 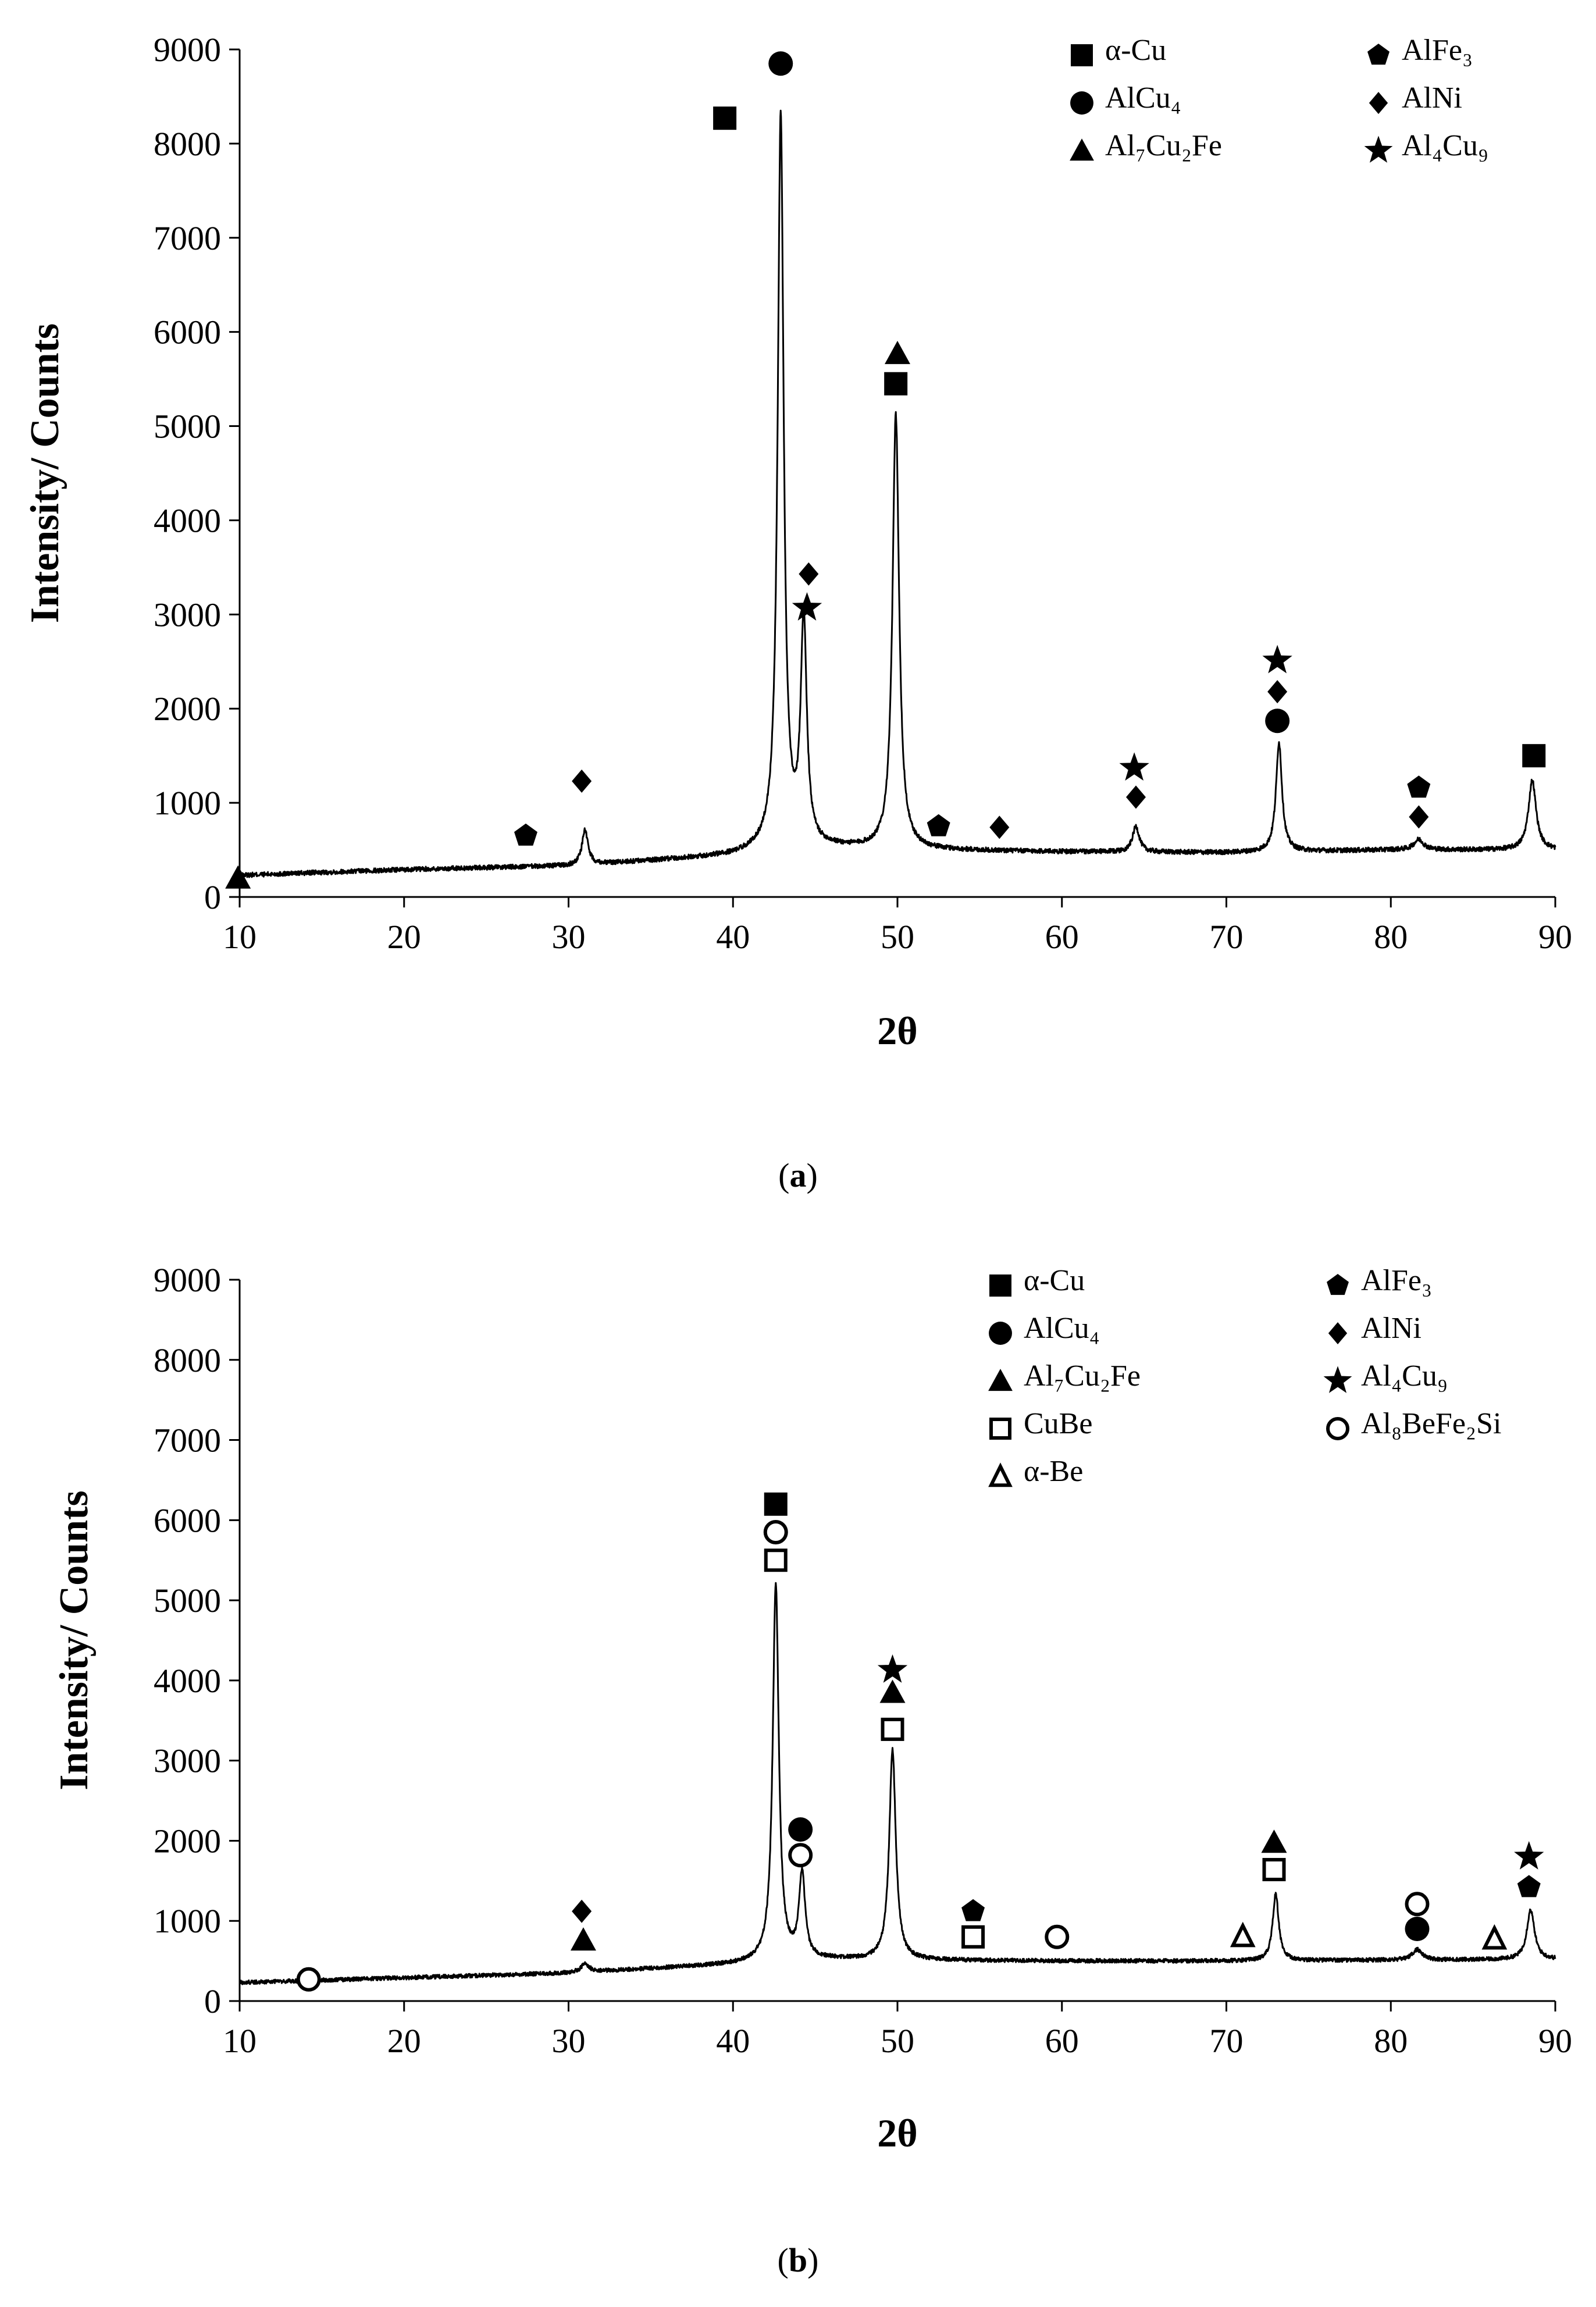 I want to click on y-tick-label: 7000, so click(x=187, y=1440).